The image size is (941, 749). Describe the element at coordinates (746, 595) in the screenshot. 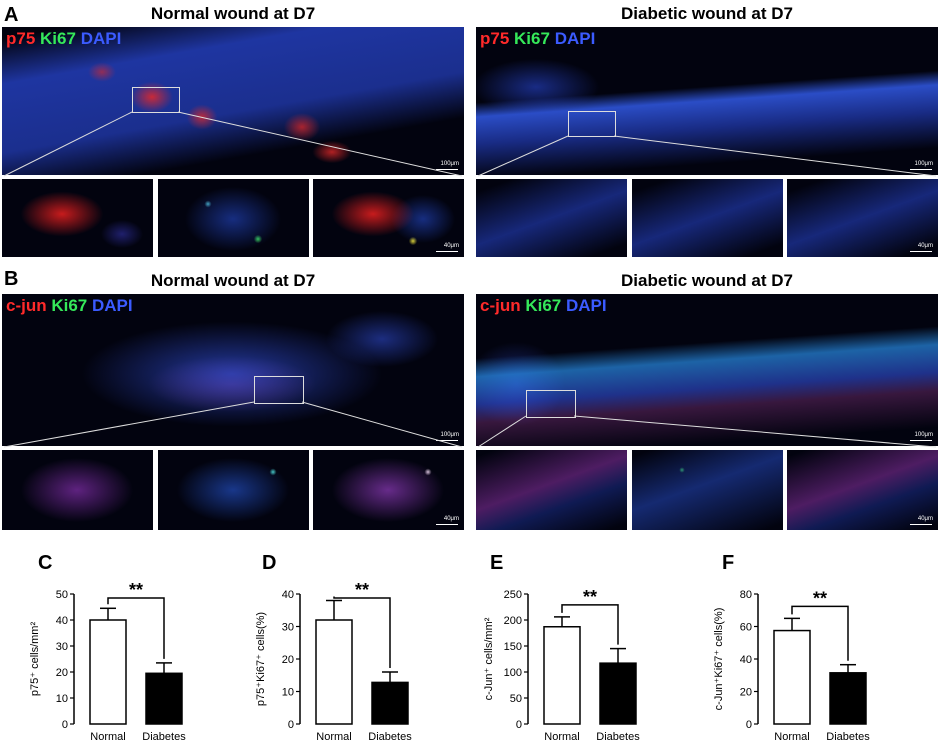

I see `y-tick-label: 80` at that location.